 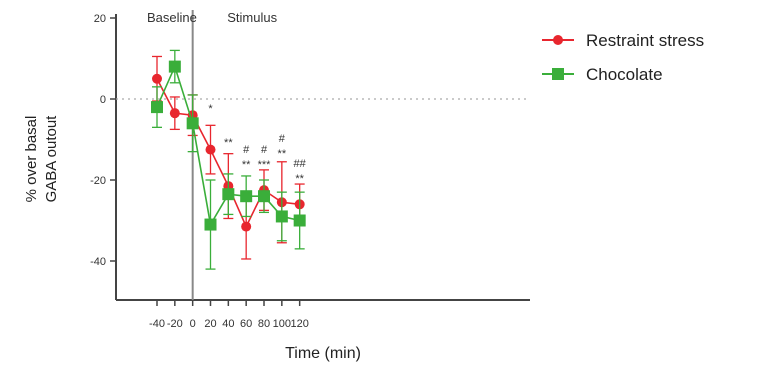 What do you see at coordinates (31, 159) in the screenshot?
I see `y-axis-title-line1: % over basal` at bounding box center [31, 159].